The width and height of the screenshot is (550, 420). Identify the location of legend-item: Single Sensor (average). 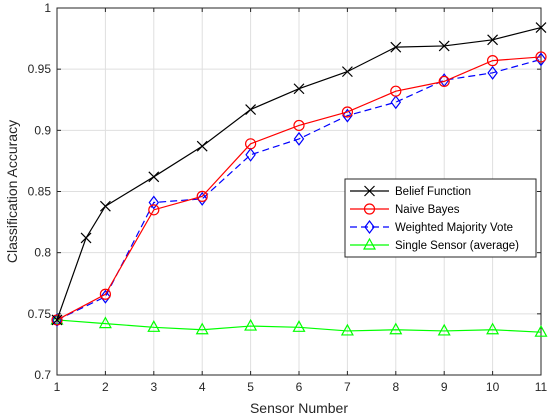
(434, 244).